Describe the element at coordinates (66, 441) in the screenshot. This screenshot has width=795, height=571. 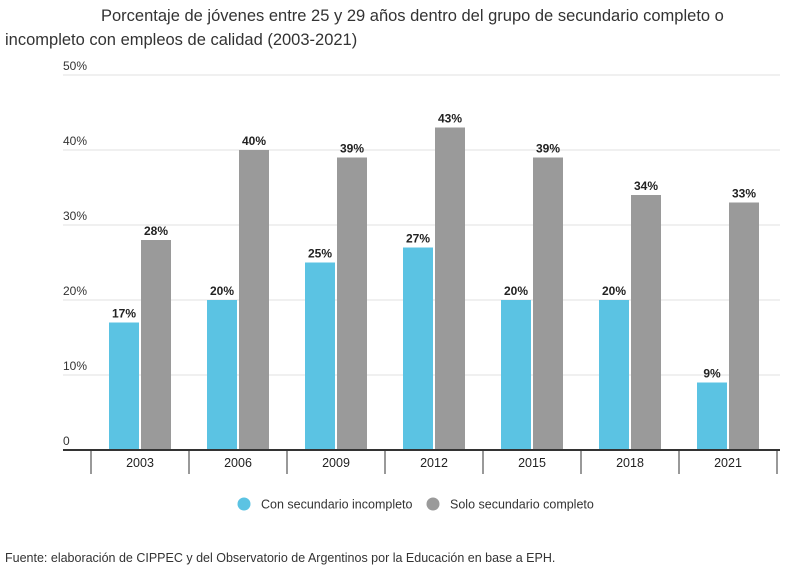
I see `y-tick-label: 0` at that location.